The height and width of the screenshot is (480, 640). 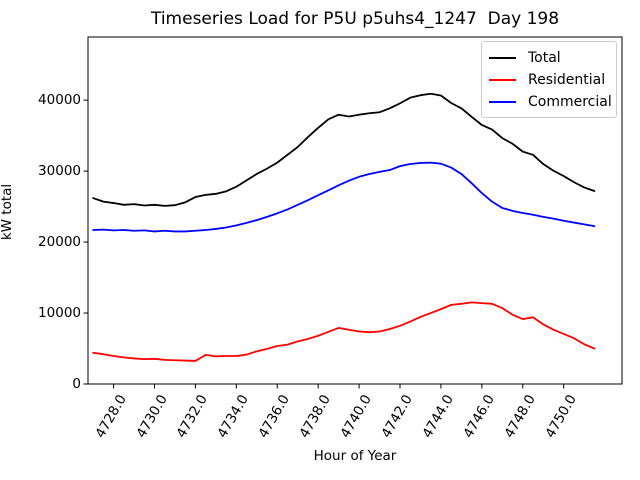 I want to click on legend-entry: Total, so click(x=549, y=58).